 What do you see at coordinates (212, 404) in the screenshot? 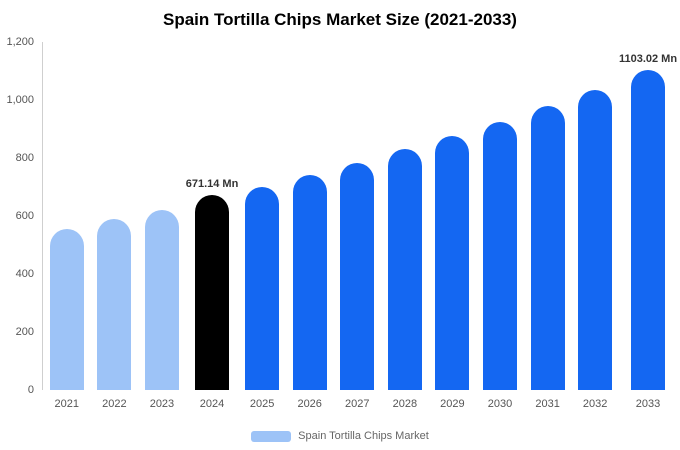
I see `x-axis-label: 2024` at bounding box center [212, 404].